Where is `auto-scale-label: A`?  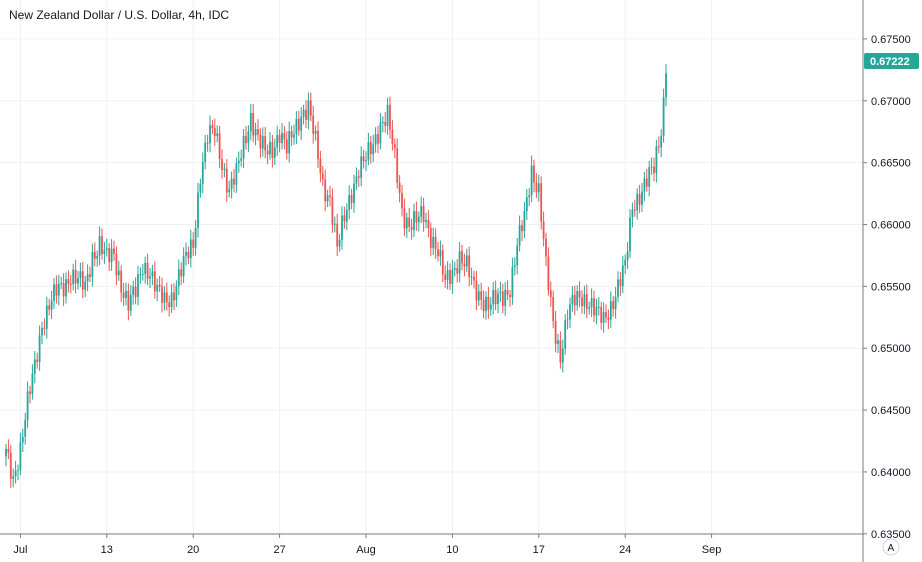 auto-scale-label: A is located at coordinates (891, 548).